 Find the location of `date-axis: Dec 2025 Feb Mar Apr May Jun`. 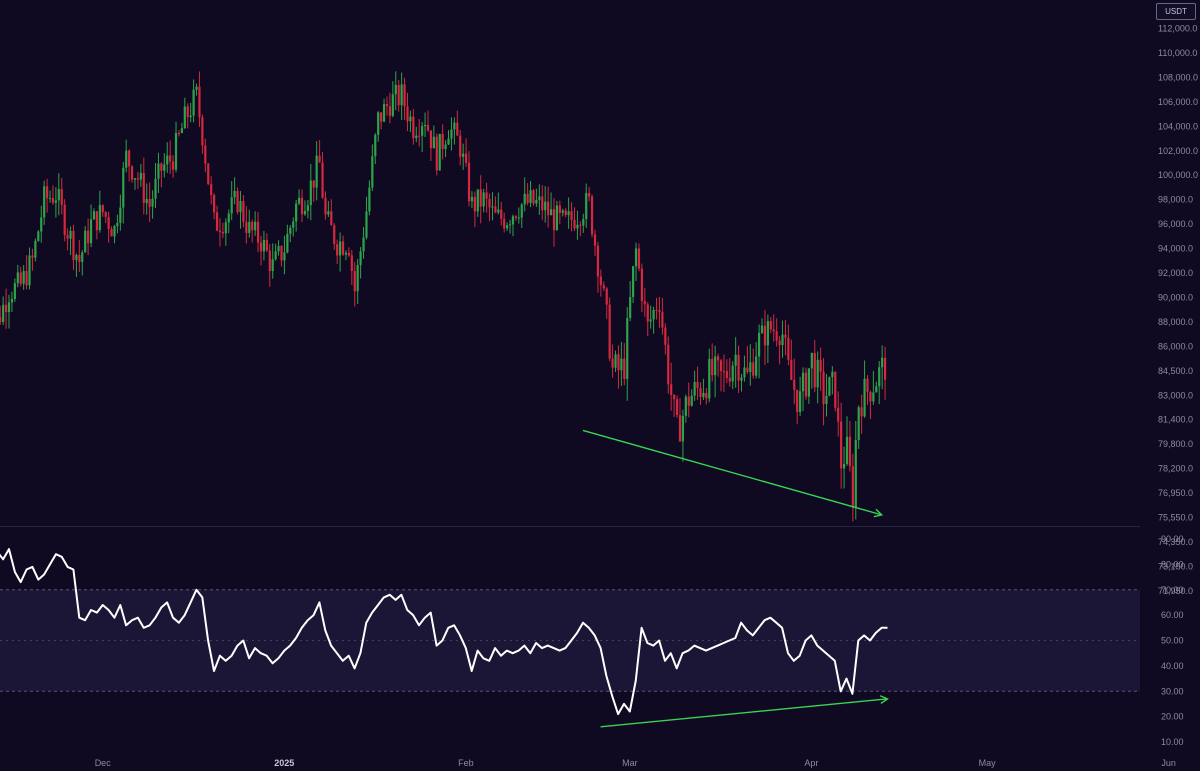

date-axis: Dec 2025 Feb Mar Apr May Jun is located at coordinates (635, 763).